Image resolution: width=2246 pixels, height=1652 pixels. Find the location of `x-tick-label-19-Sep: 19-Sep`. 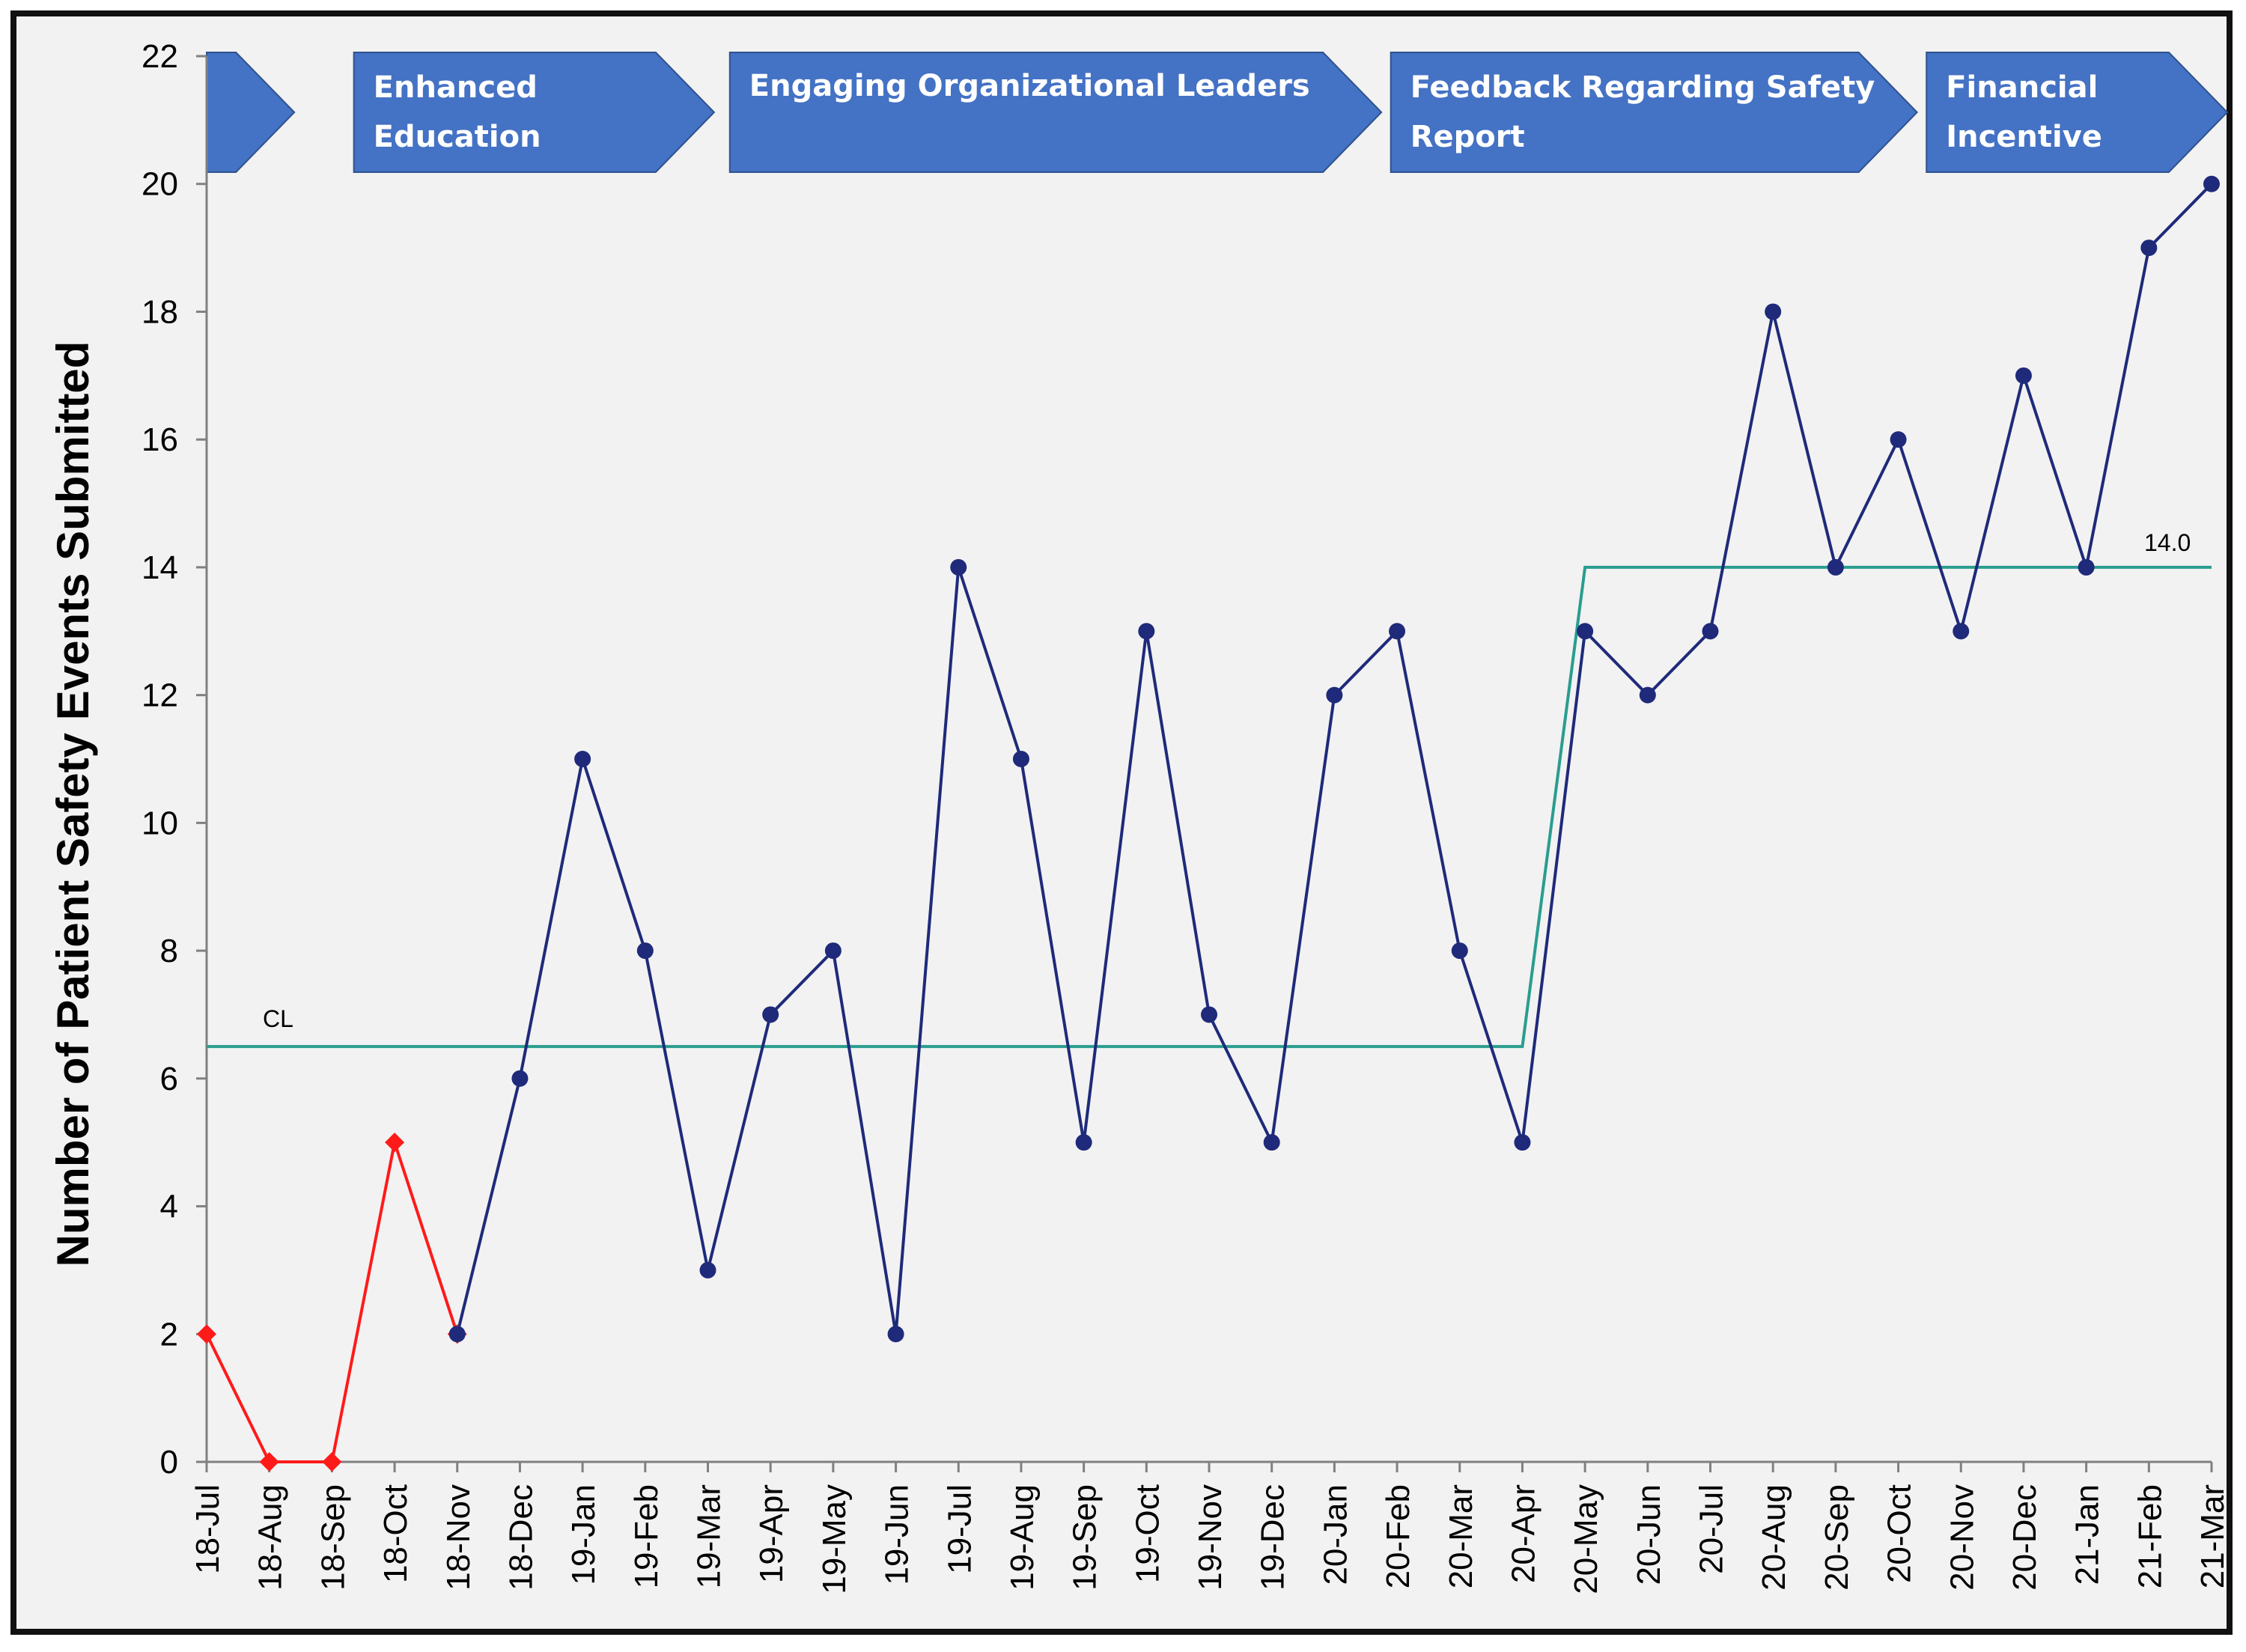

x-tick-label-19-Sep: 19-Sep is located at coordinates (1085, 1537).